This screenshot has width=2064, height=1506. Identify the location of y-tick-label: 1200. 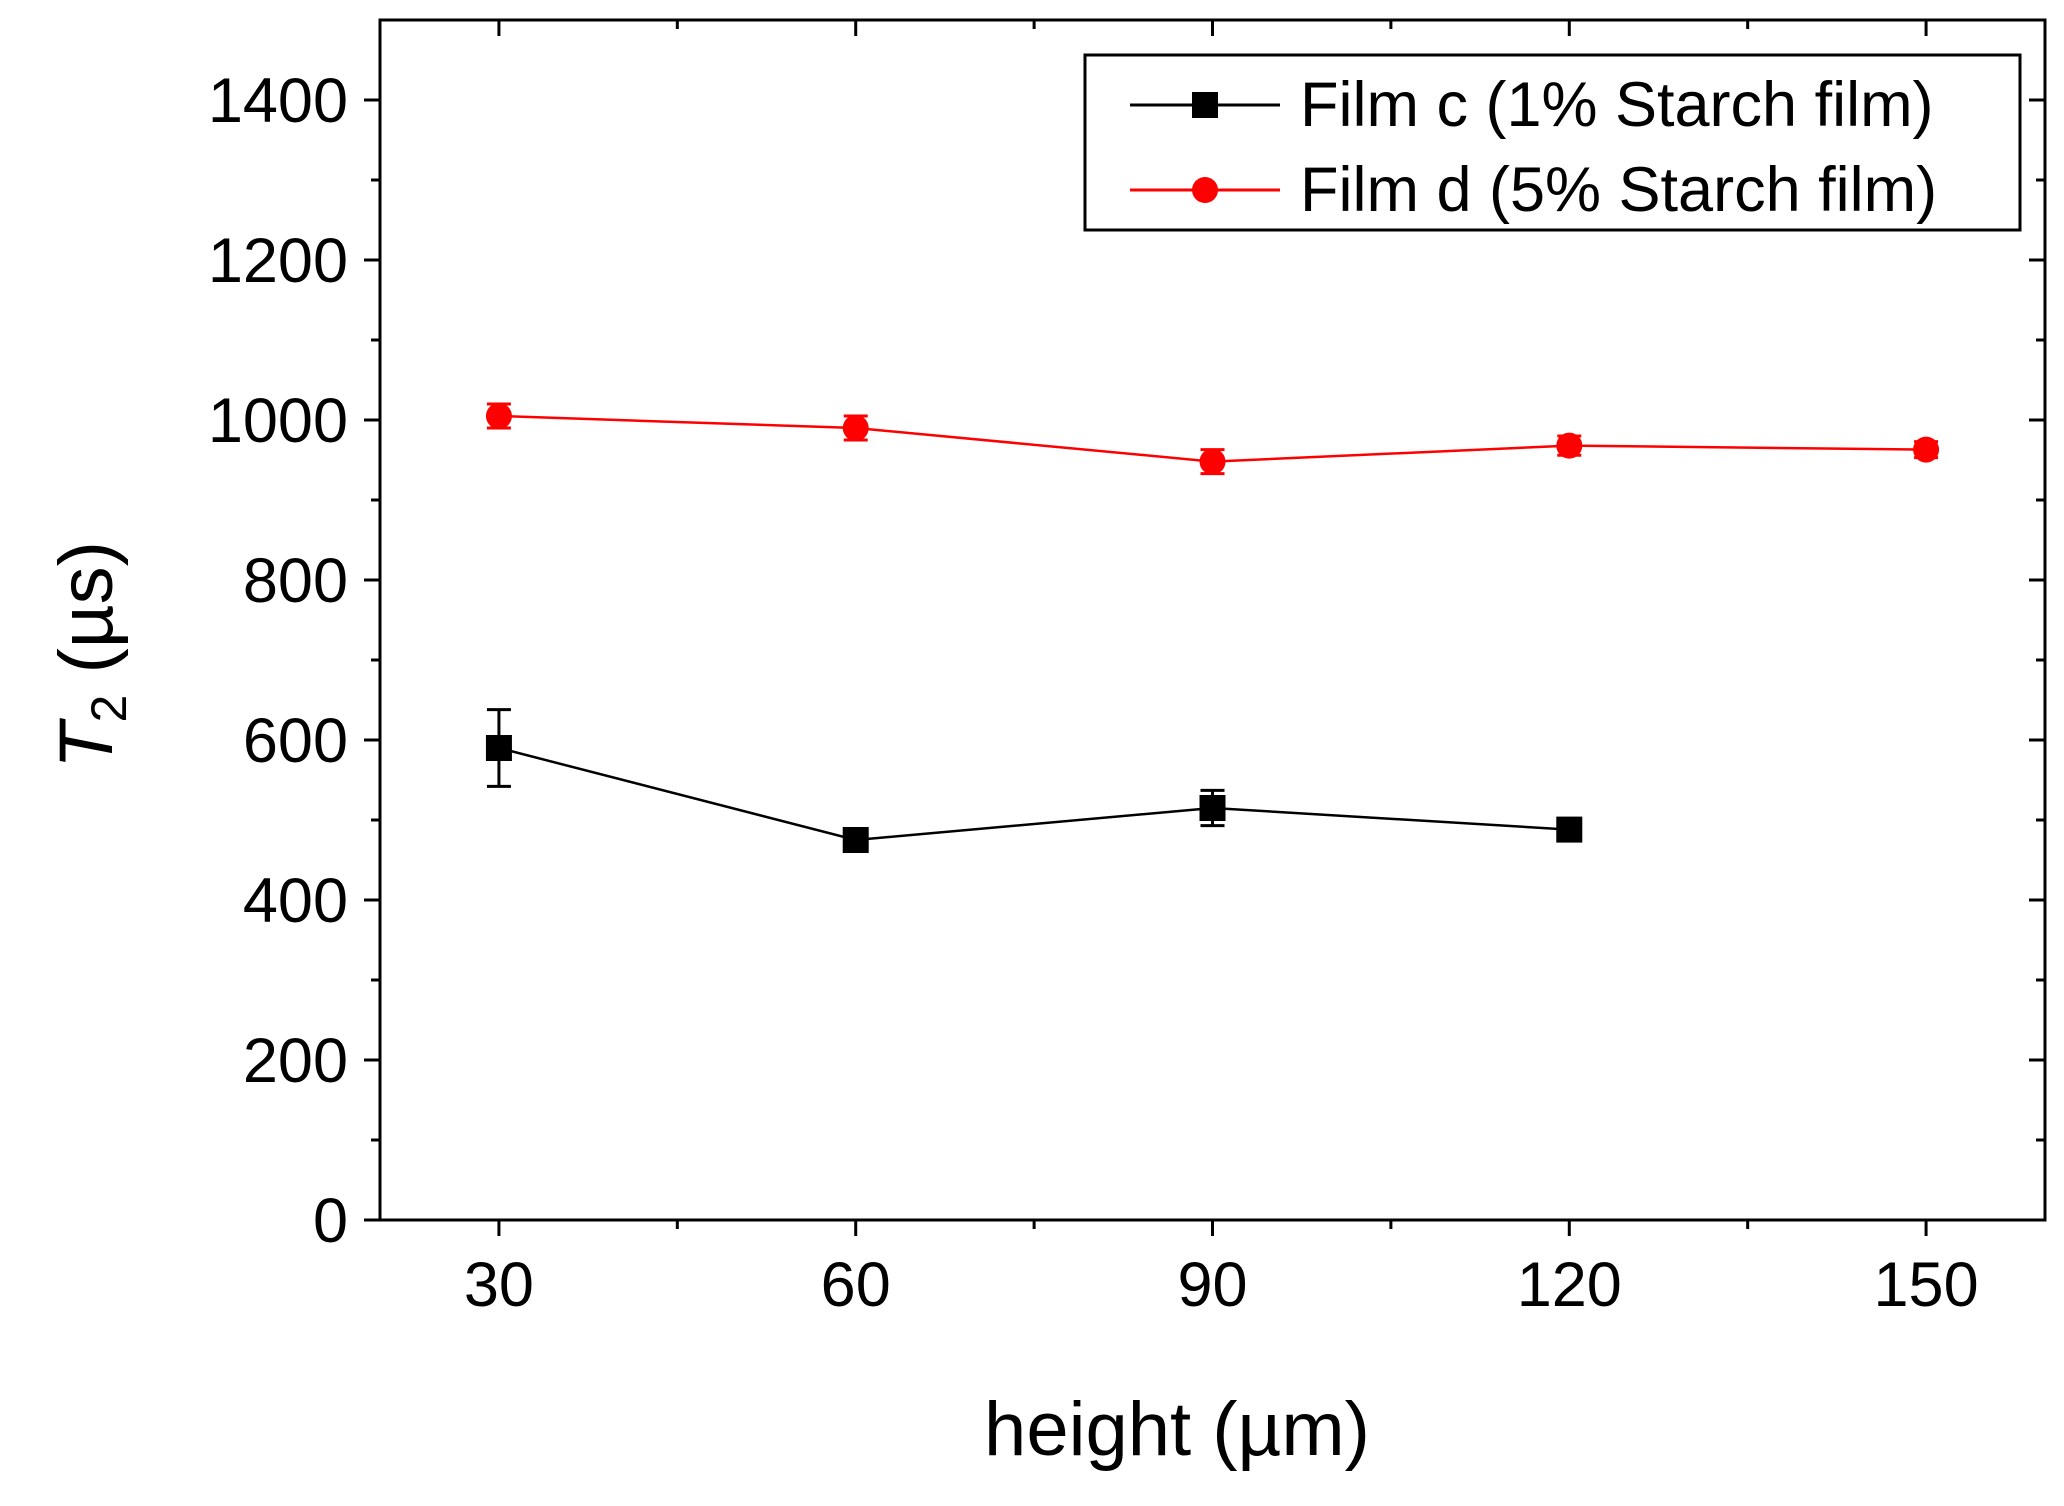
(278, 261).